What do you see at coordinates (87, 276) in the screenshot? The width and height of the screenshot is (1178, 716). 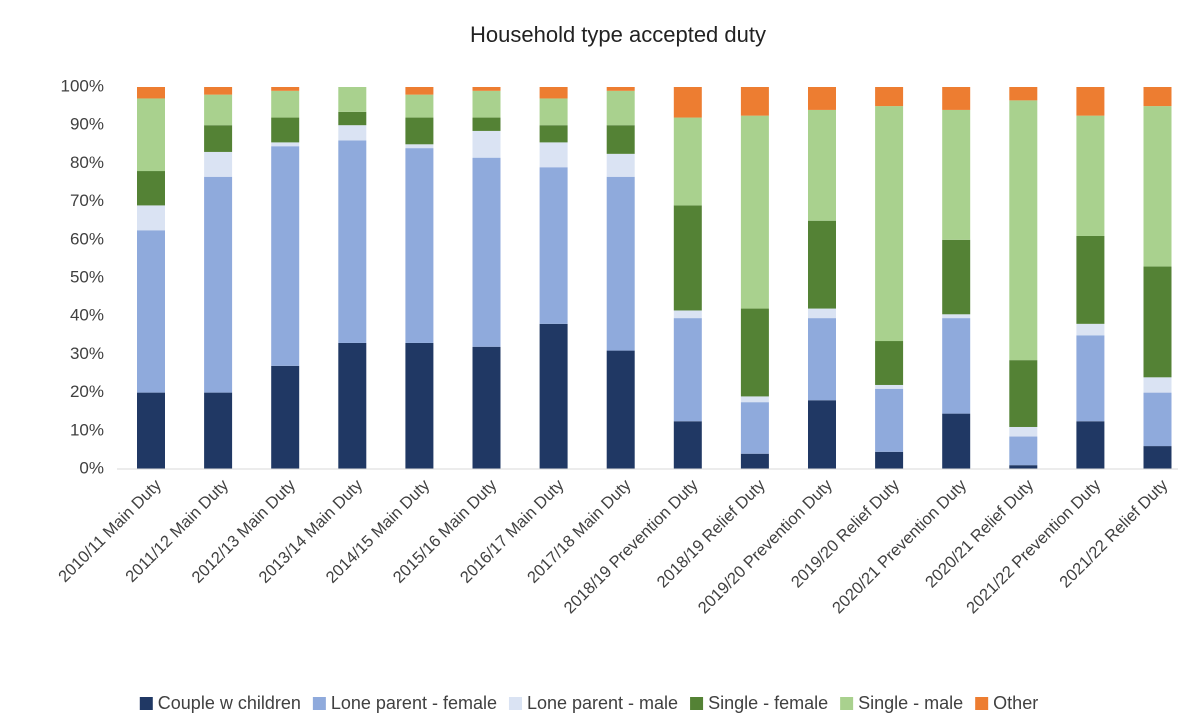 I see `y-tick-label: 50%` at bounding box center [87, 276].